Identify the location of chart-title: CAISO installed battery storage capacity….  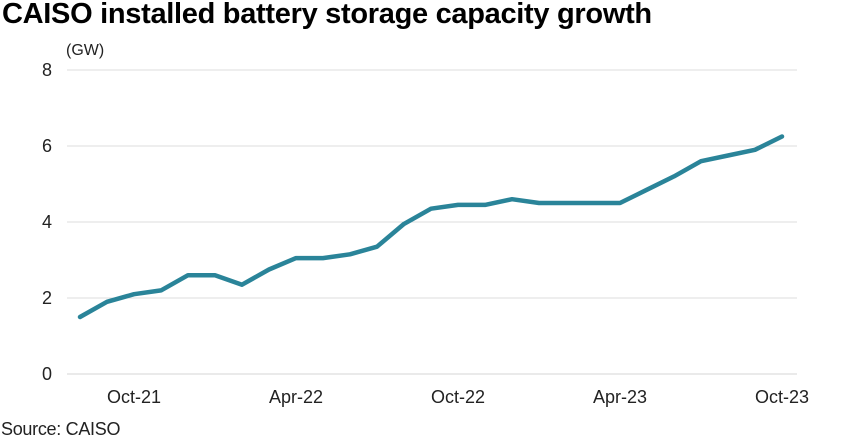
(327, 15).